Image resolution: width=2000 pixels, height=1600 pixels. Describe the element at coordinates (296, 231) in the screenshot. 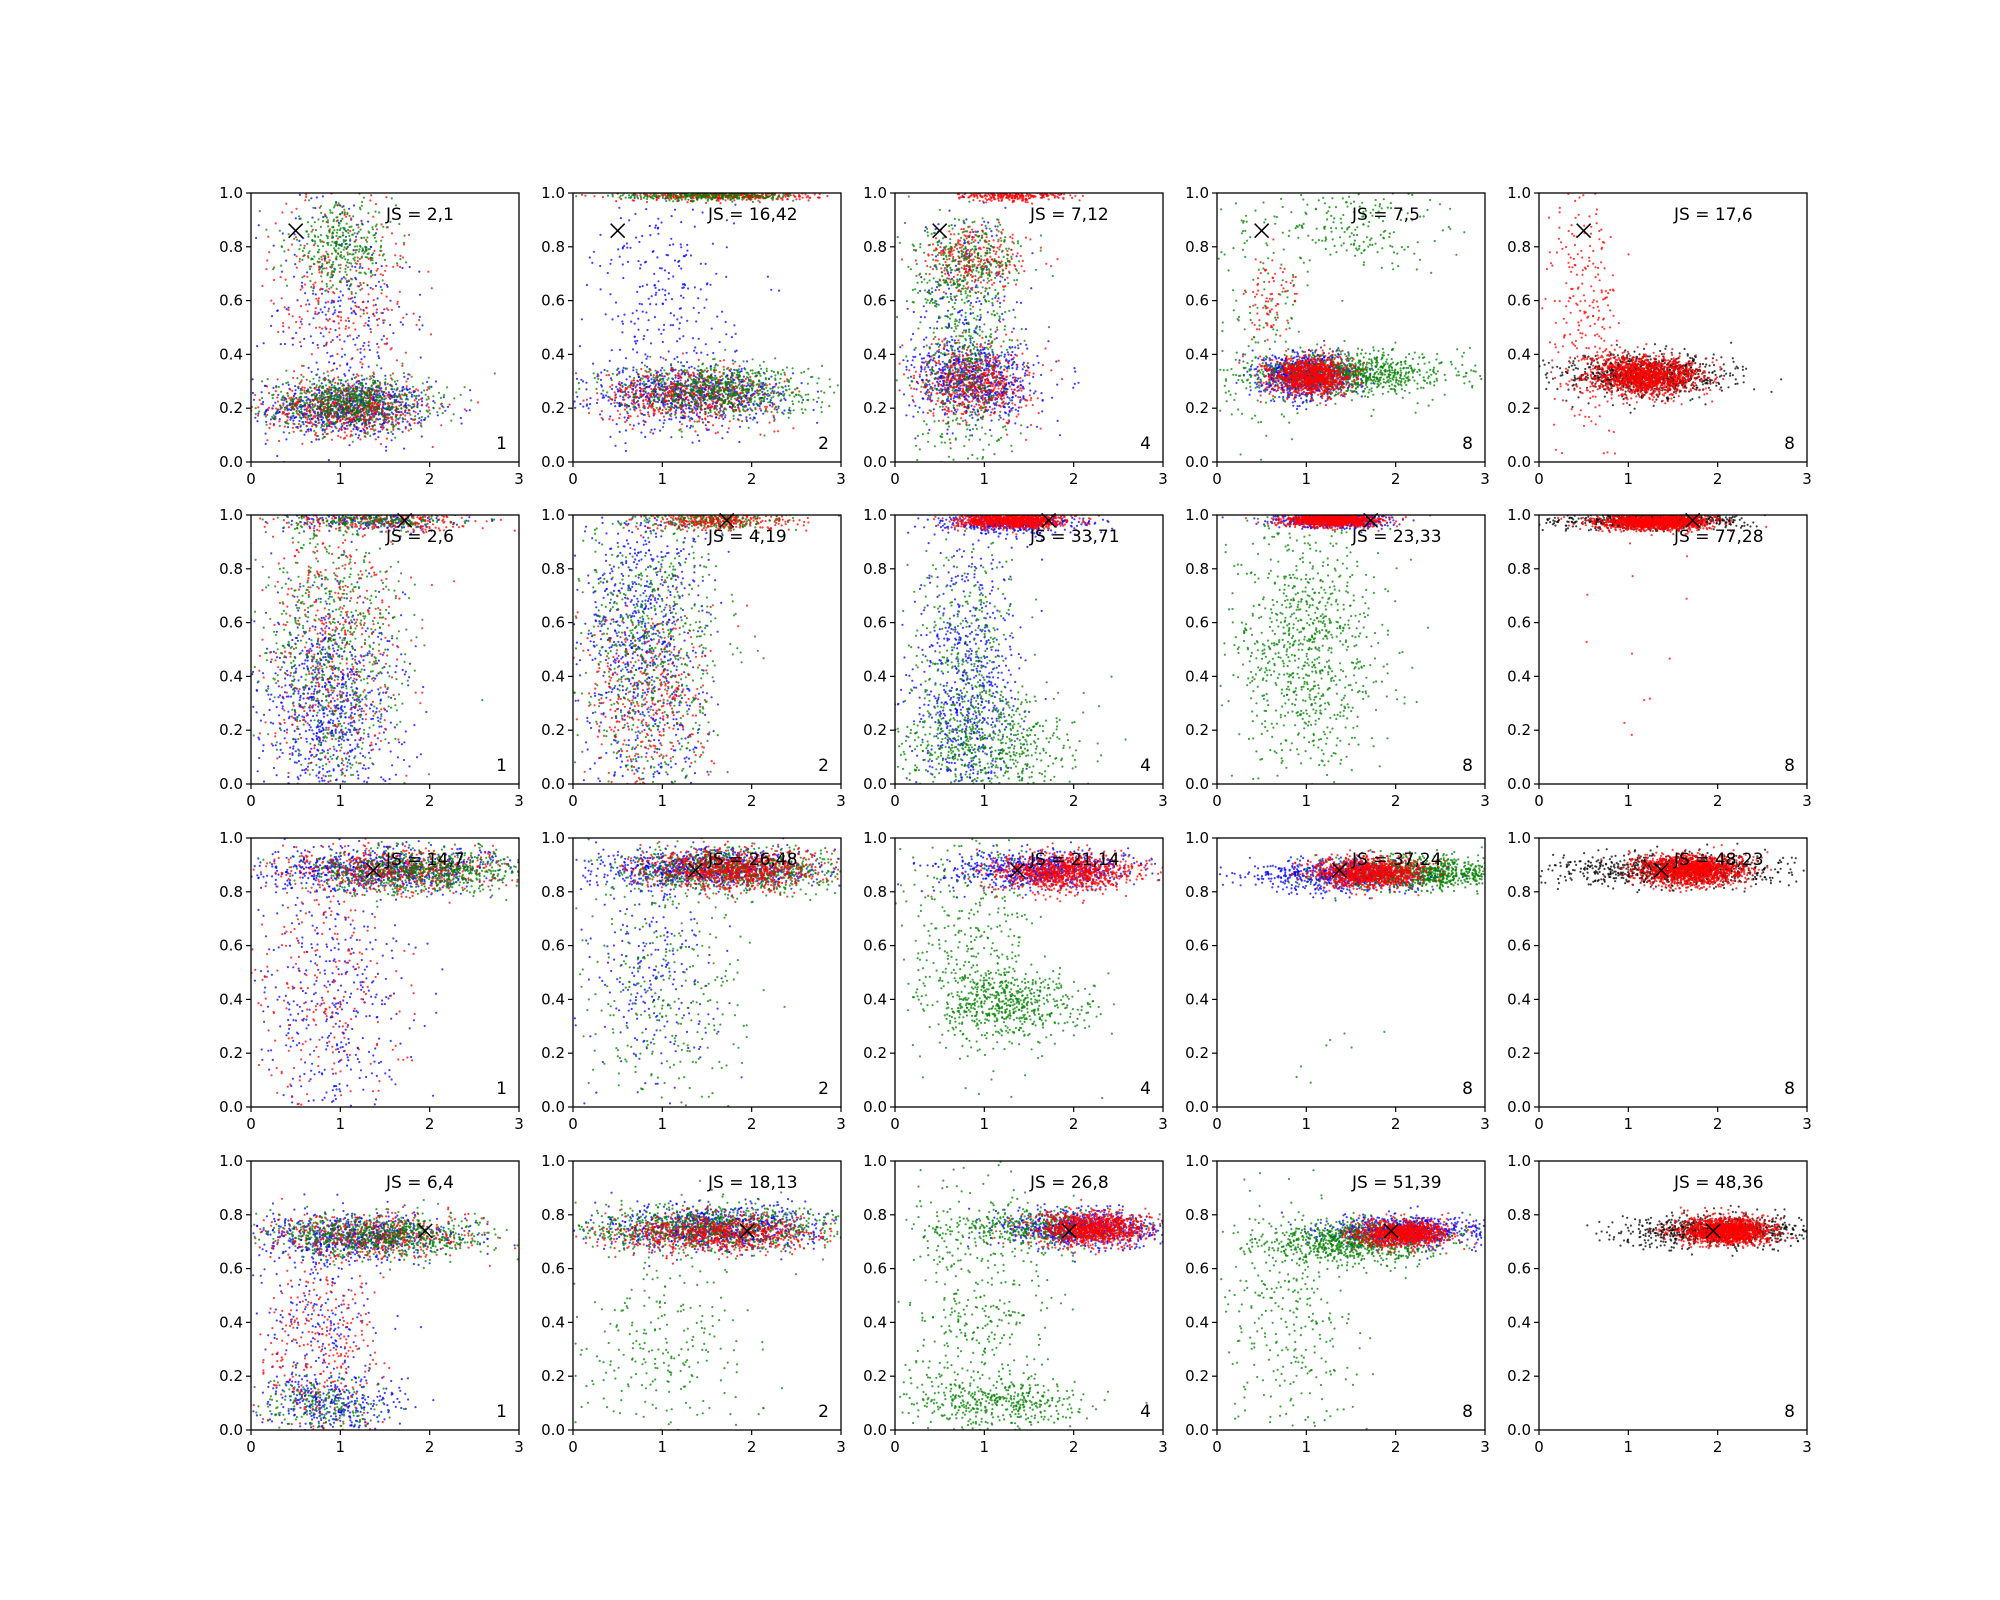

I see `x-marker-icon` at that location.